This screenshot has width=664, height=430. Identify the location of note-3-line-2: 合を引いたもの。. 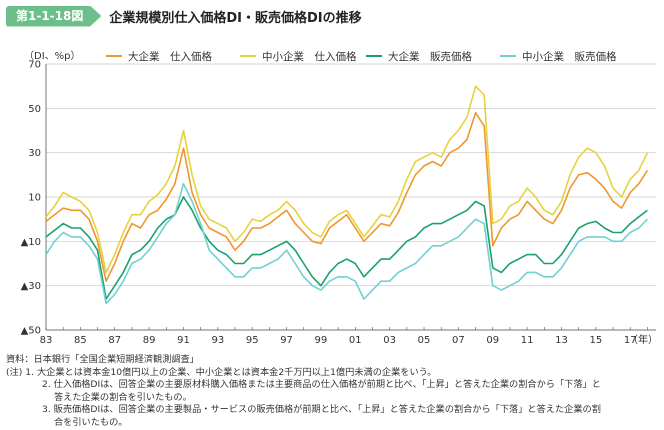
(91, 422).